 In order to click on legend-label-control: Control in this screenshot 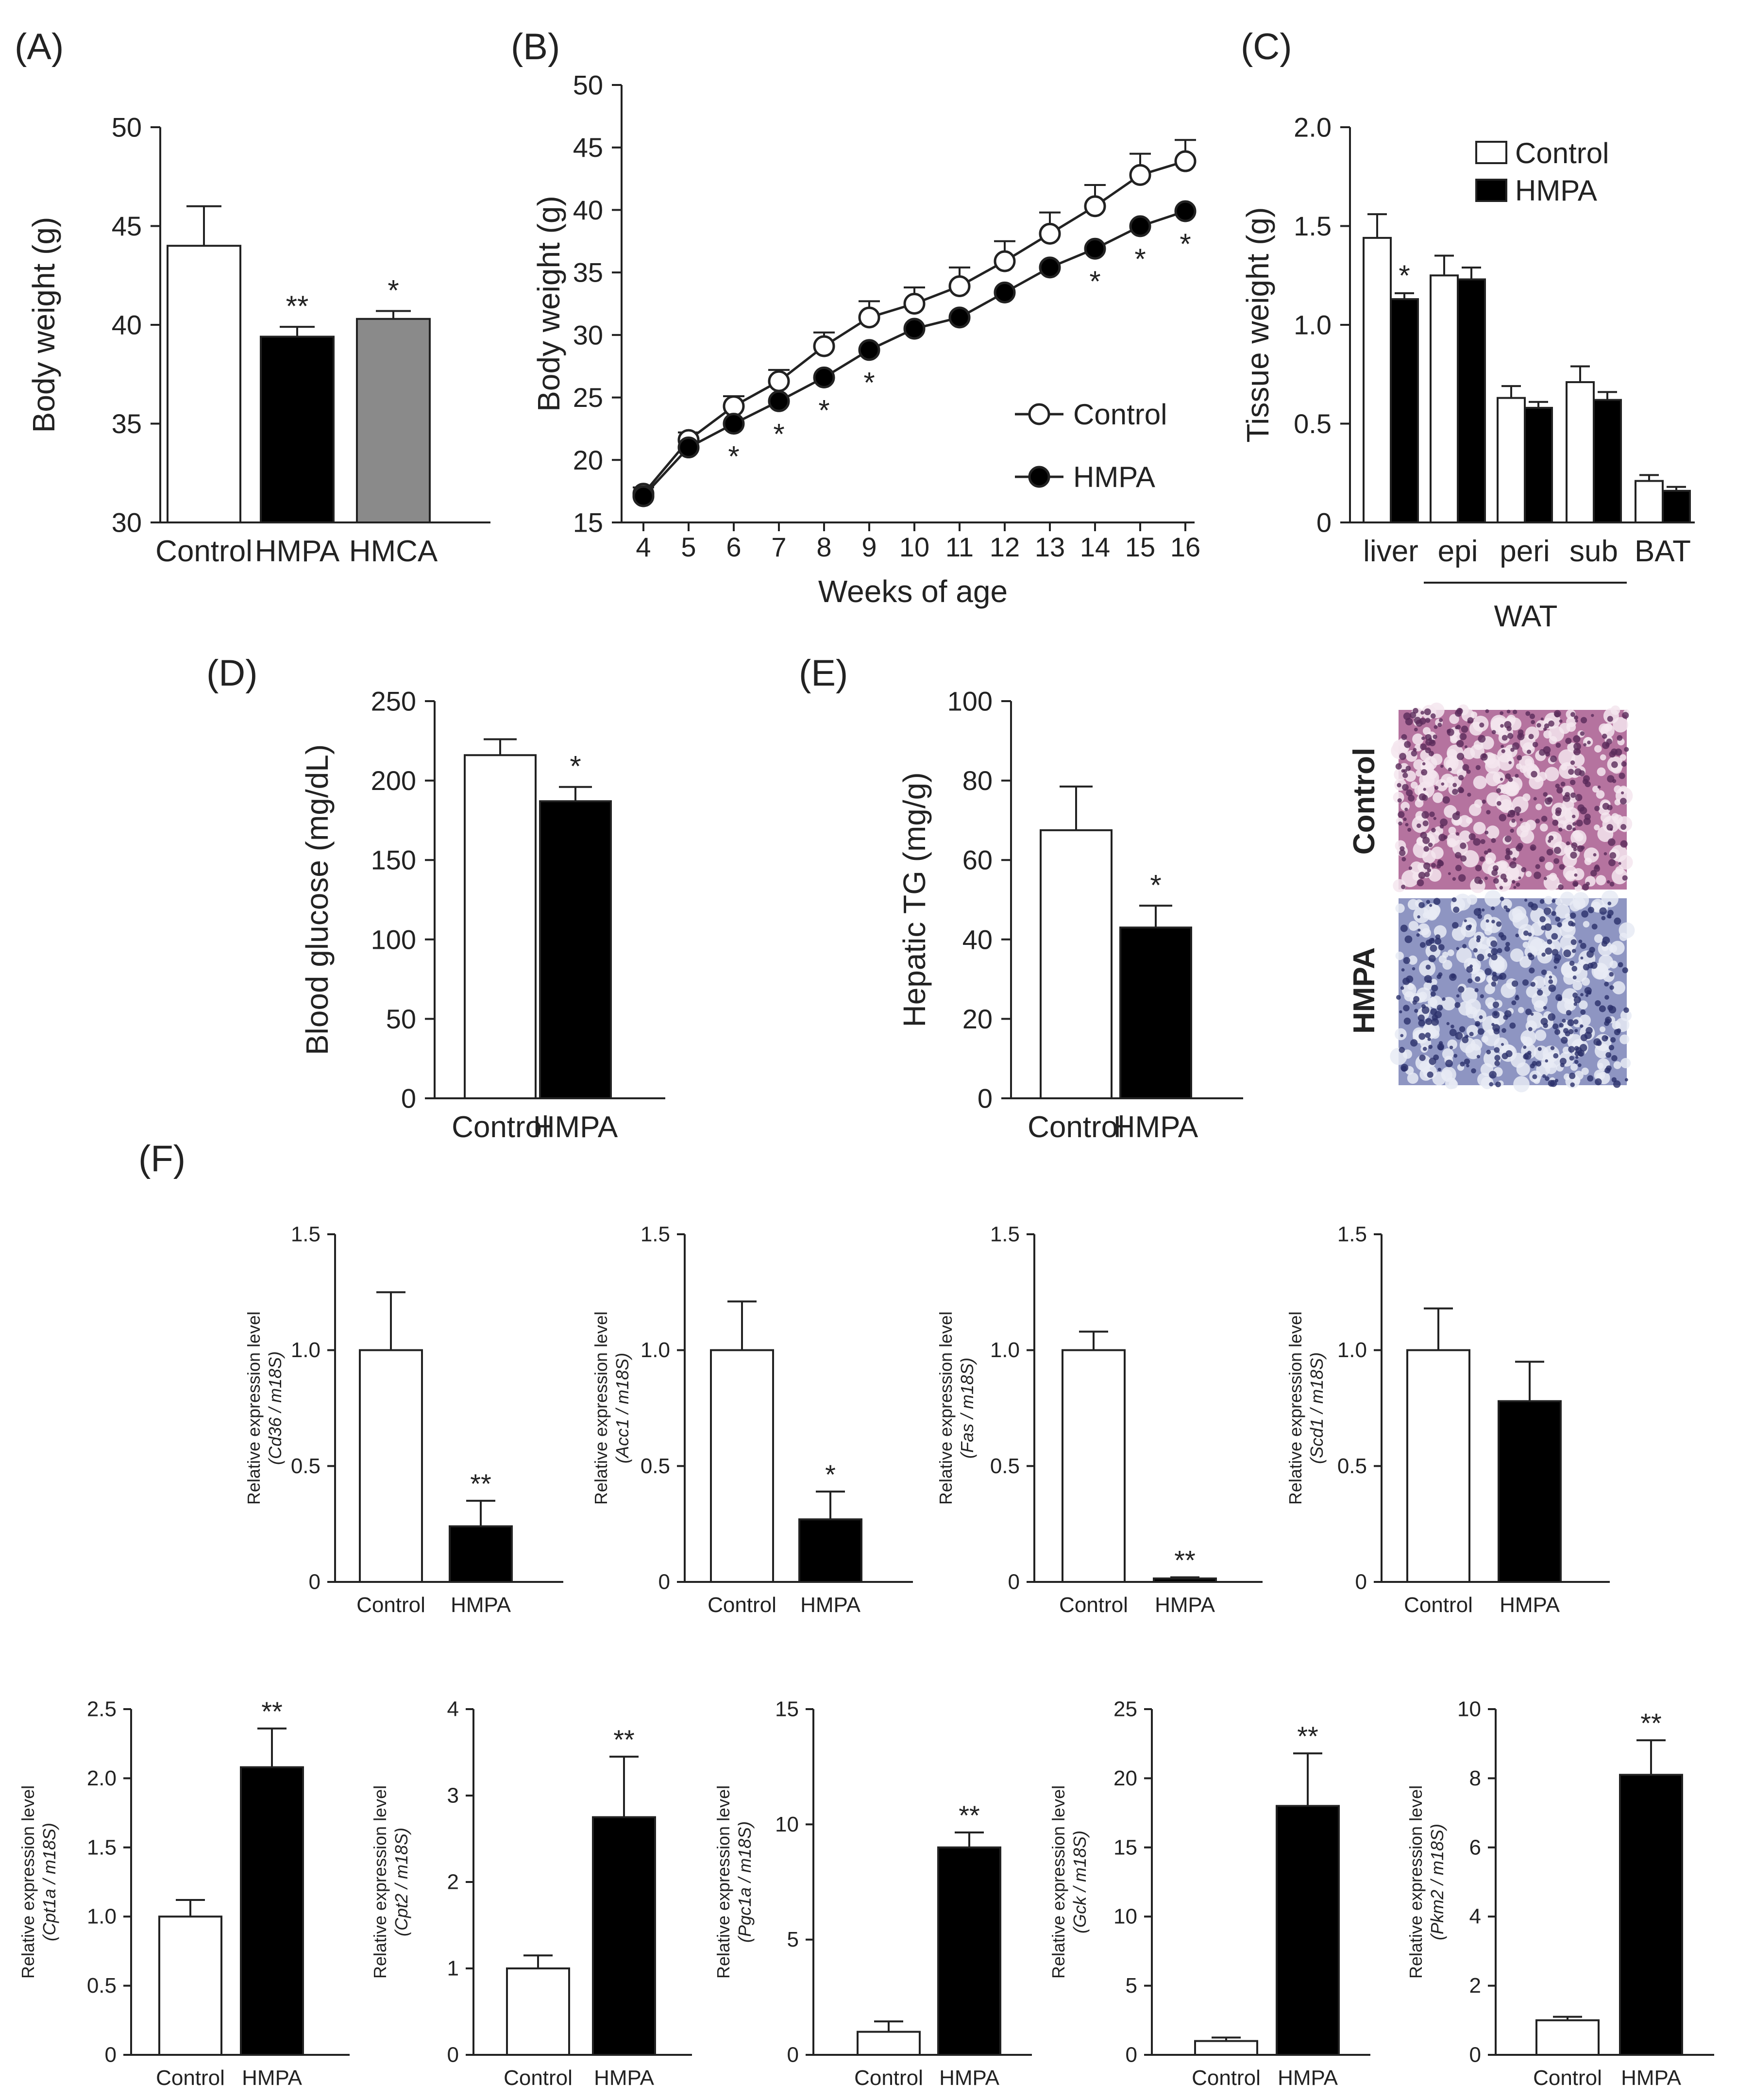, I will do `click(1120, 414)`.